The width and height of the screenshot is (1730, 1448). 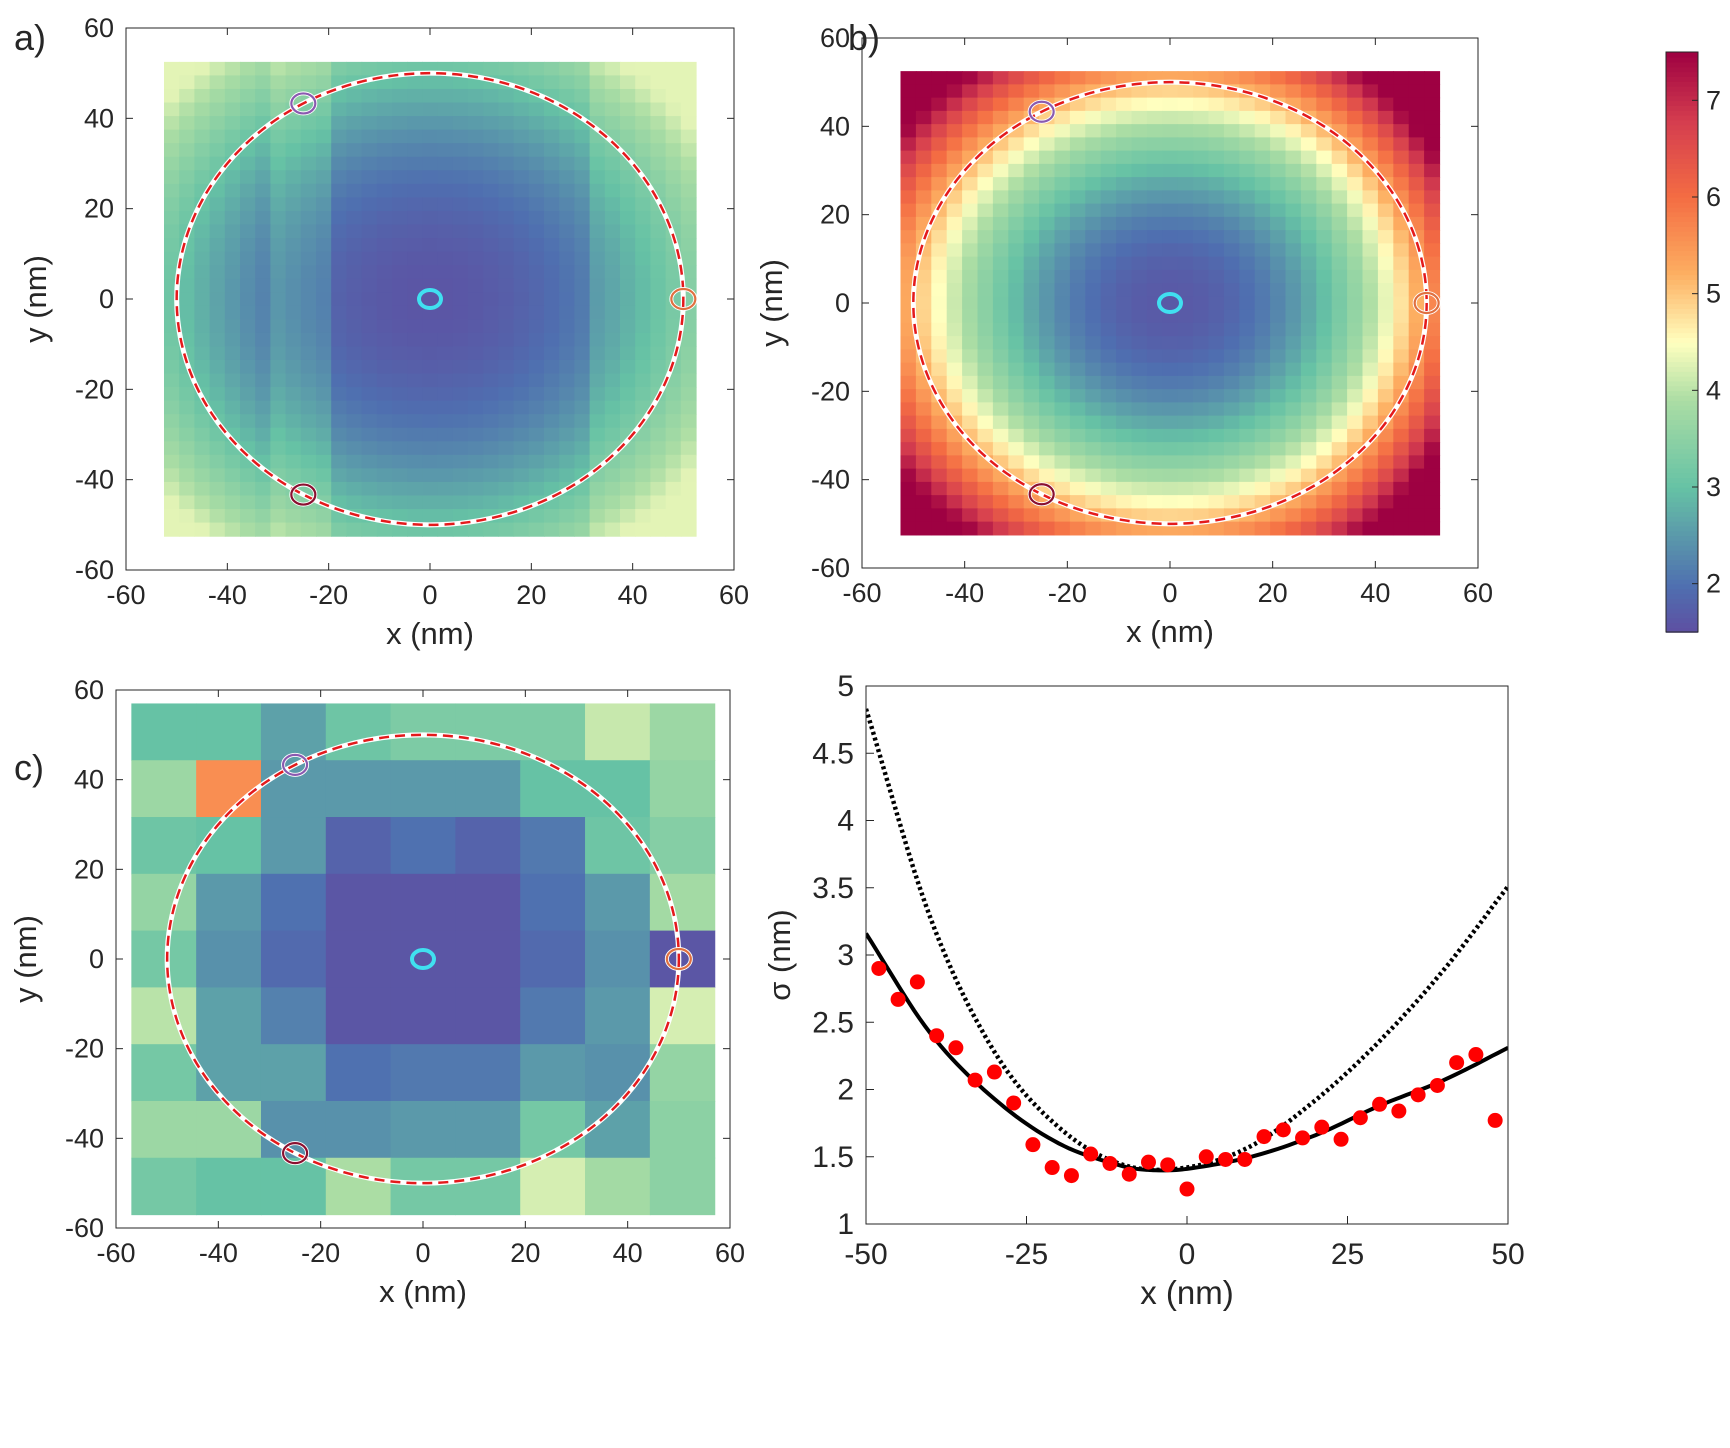 What do you see at coordinates (861, 593) in the screenshot?
I see `x-tick-label: -60` at bounding box center [861, 593].